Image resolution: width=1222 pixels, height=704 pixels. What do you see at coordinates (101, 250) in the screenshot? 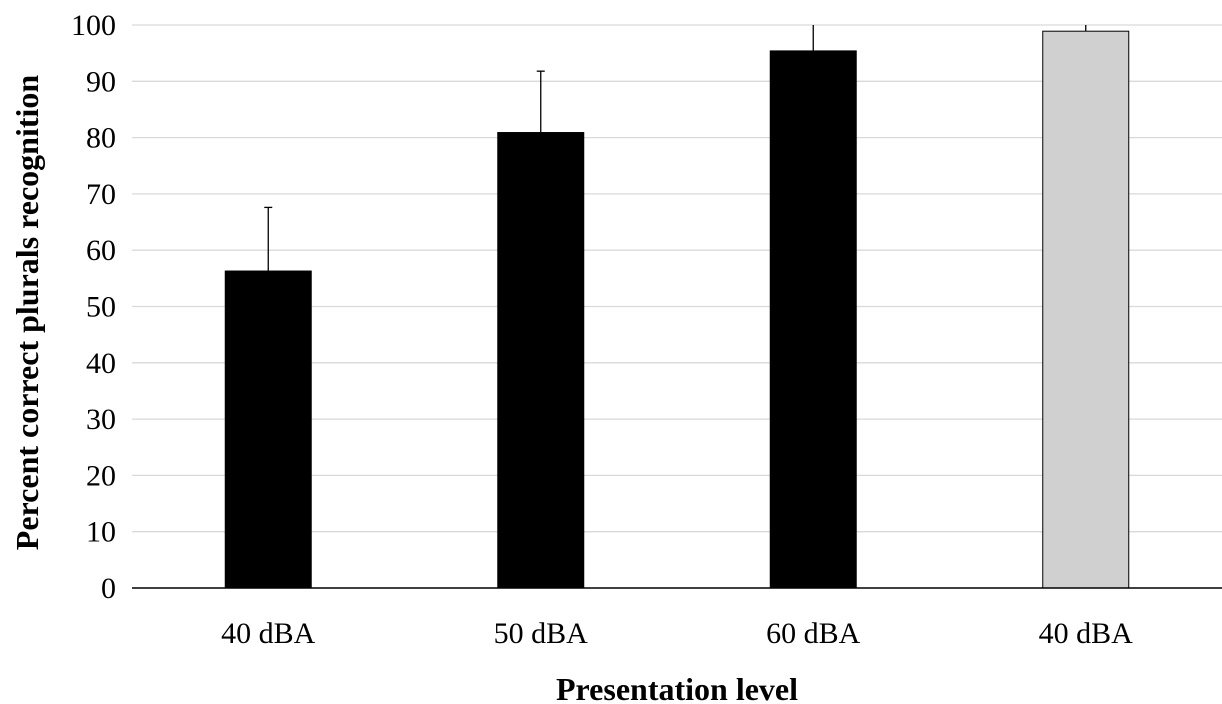
I see `y-tick-label: 60` at bounding box center [101, 250].